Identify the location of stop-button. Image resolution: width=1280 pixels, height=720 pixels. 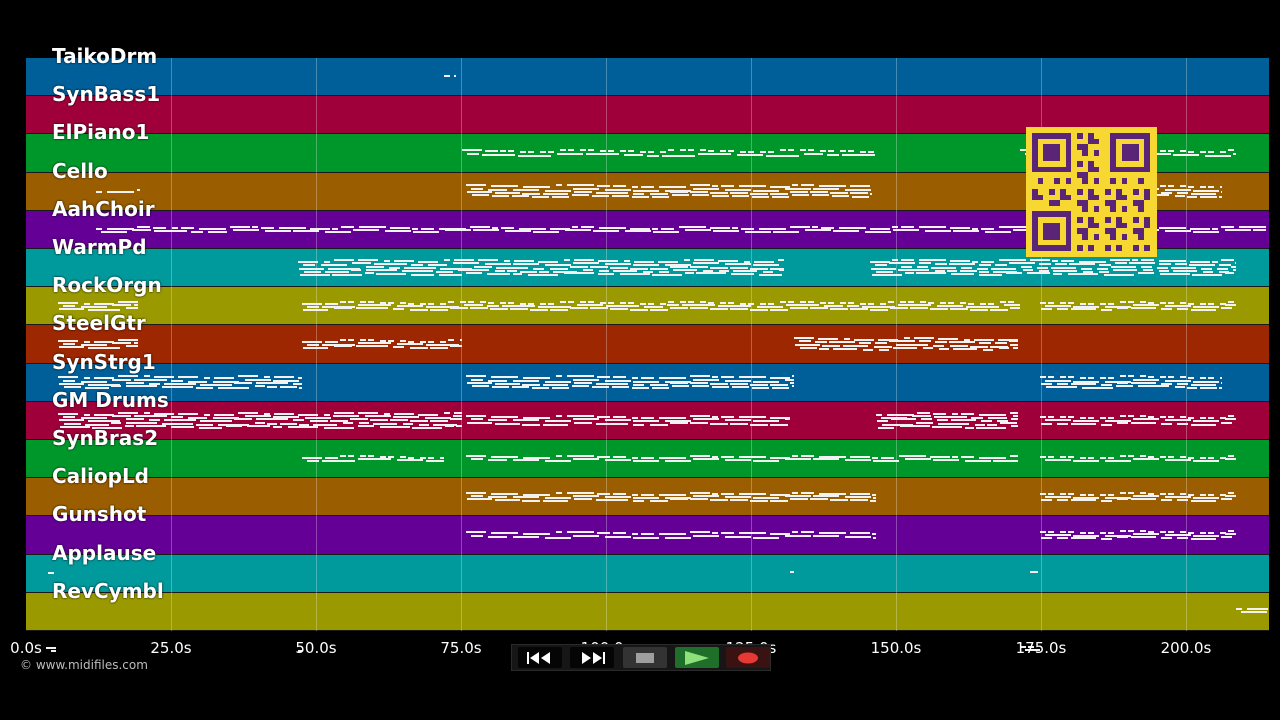
(645, 657).